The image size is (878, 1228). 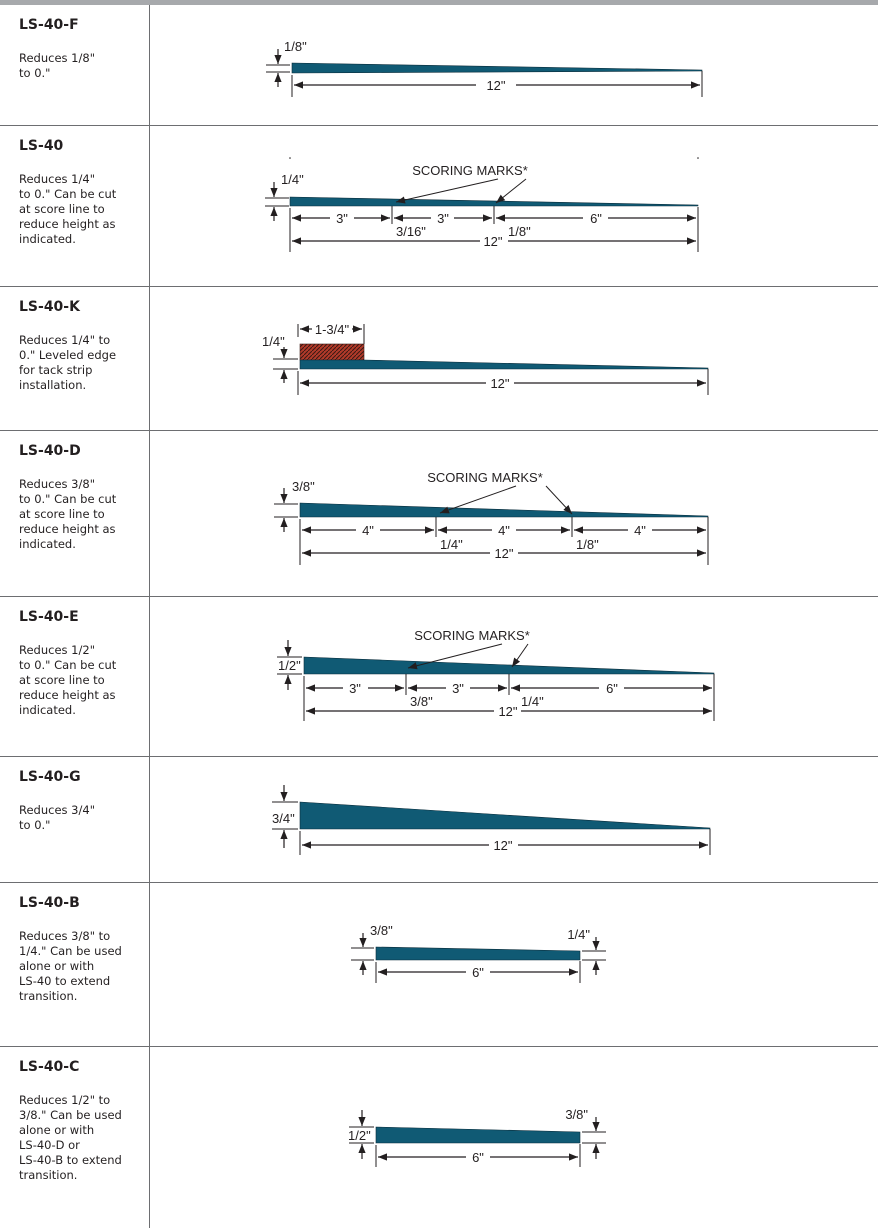 I want to click on description-line: Reduces 3/8", so click(x=57, y=484).